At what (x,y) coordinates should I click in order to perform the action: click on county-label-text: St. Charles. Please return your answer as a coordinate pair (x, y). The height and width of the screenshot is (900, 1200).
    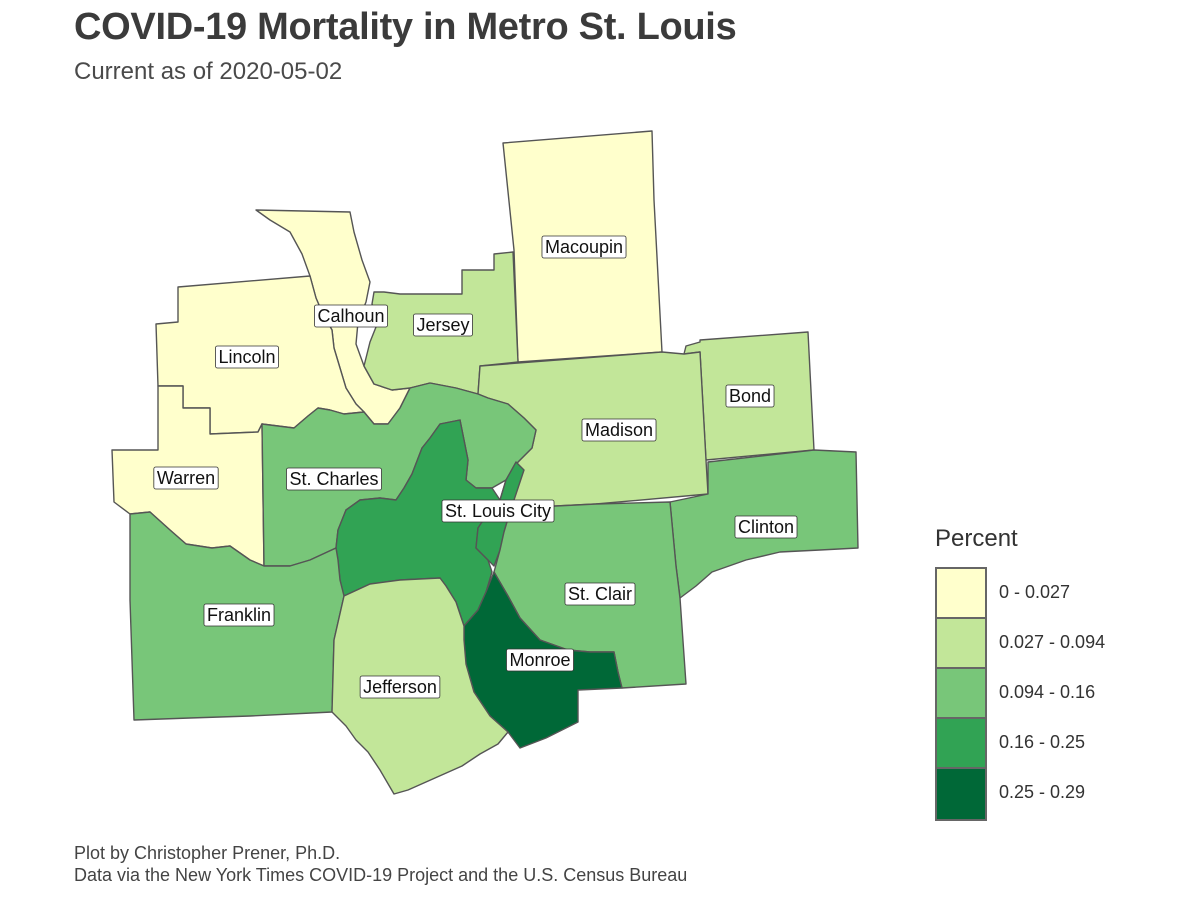
    Looking at the image, I should click on (333, 479).